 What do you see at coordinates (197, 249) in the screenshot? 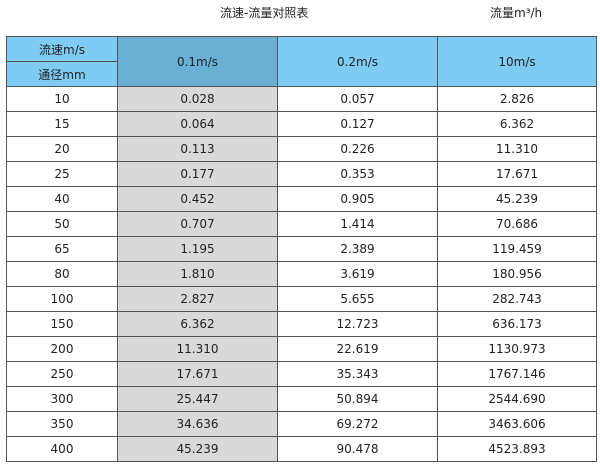
I see `flow-cell: 1.195` at bounding box center [197, 249].